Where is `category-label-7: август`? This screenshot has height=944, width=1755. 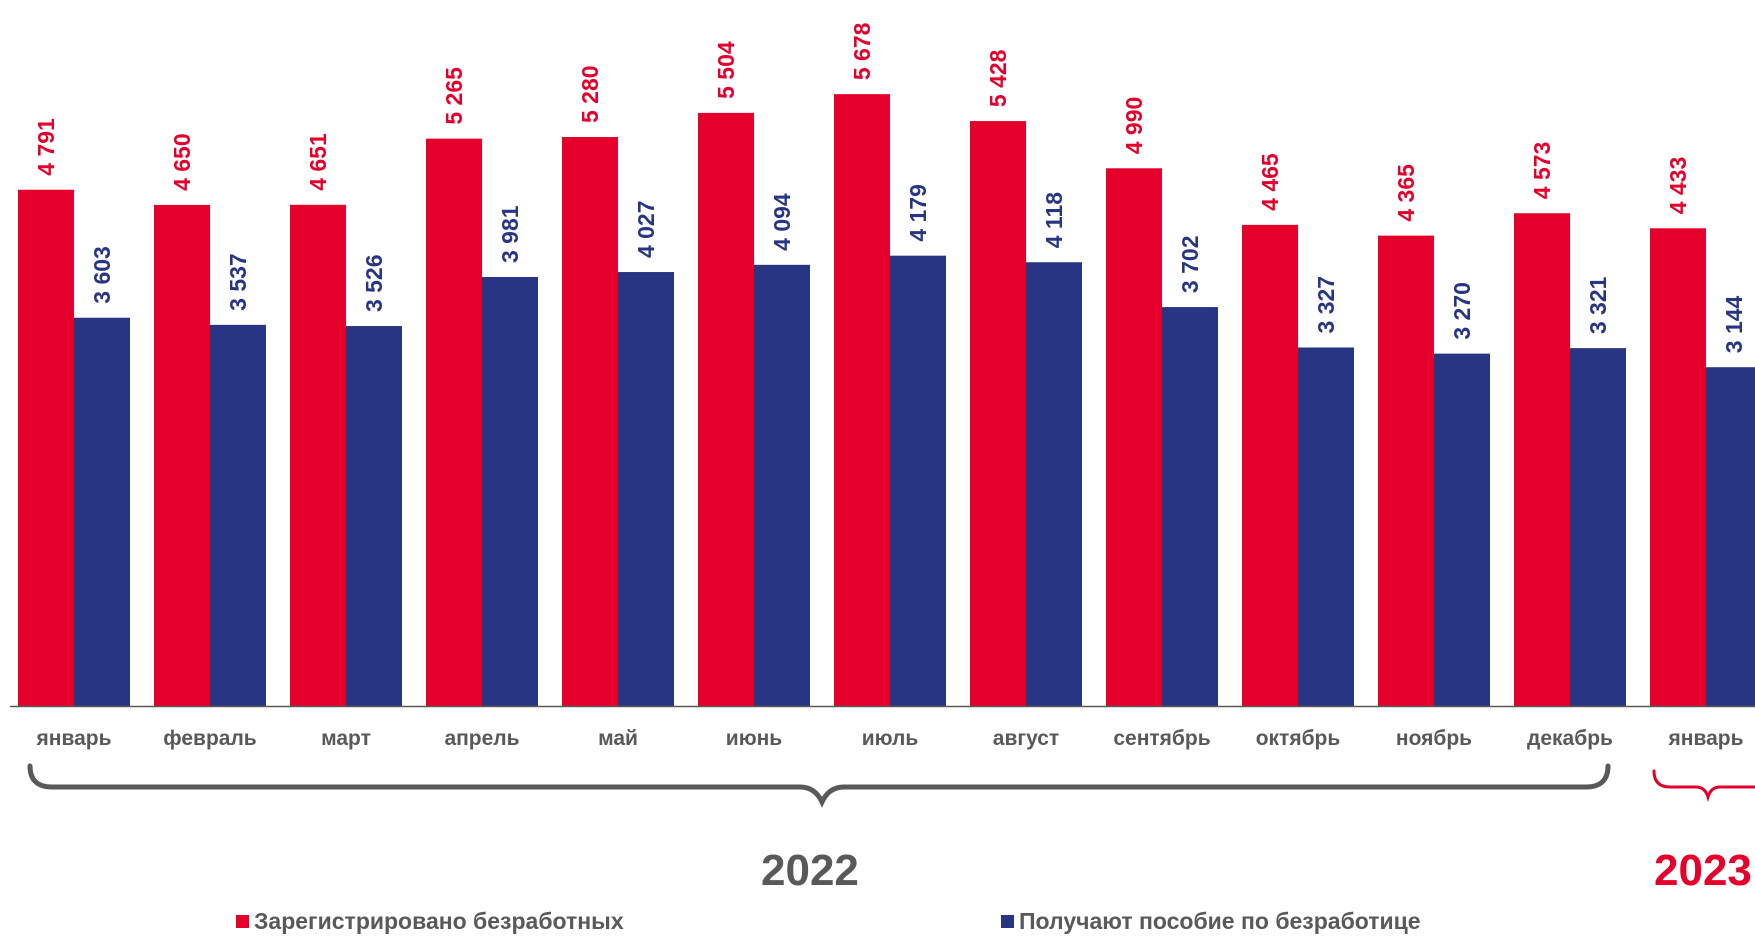 category-label-7: август is located at coordinates (1026, 738).